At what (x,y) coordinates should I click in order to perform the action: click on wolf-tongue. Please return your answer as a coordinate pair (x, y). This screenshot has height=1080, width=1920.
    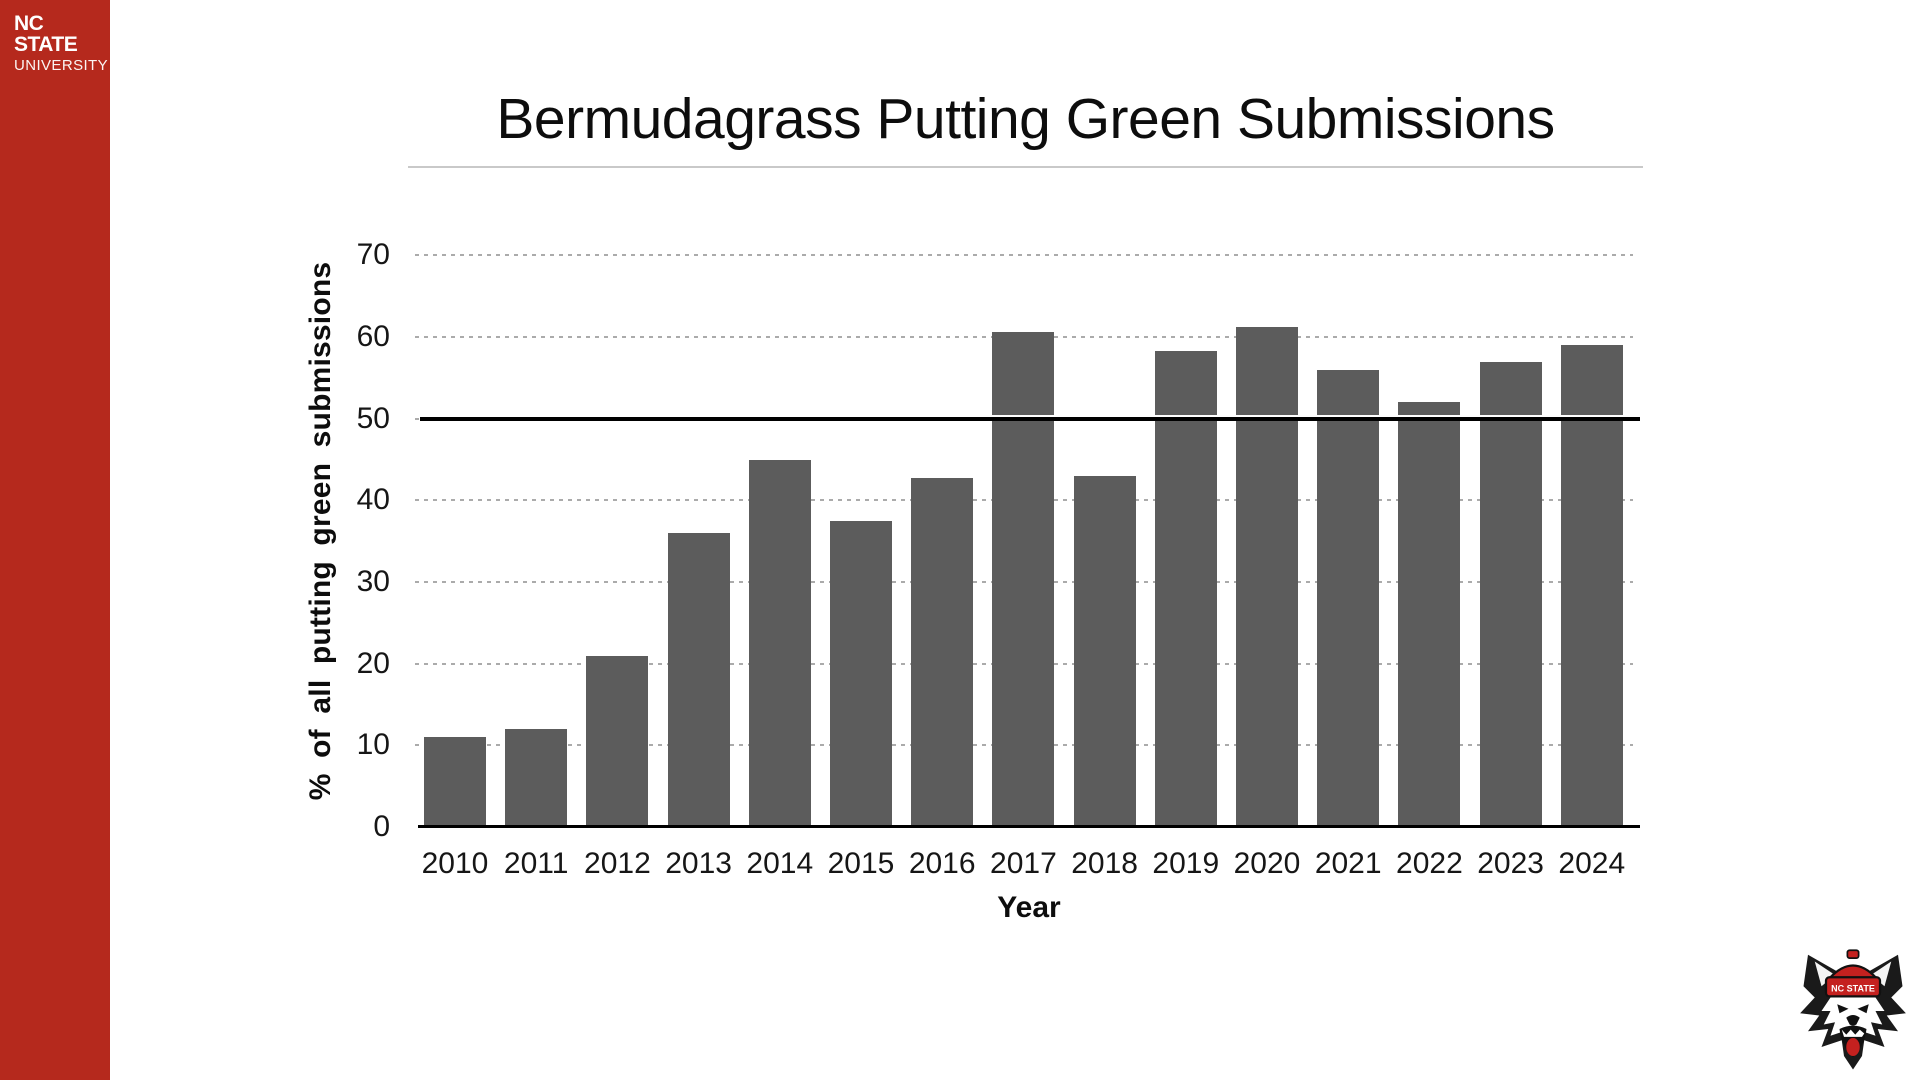
    Looking at the image, I should click on (1853, 1047).